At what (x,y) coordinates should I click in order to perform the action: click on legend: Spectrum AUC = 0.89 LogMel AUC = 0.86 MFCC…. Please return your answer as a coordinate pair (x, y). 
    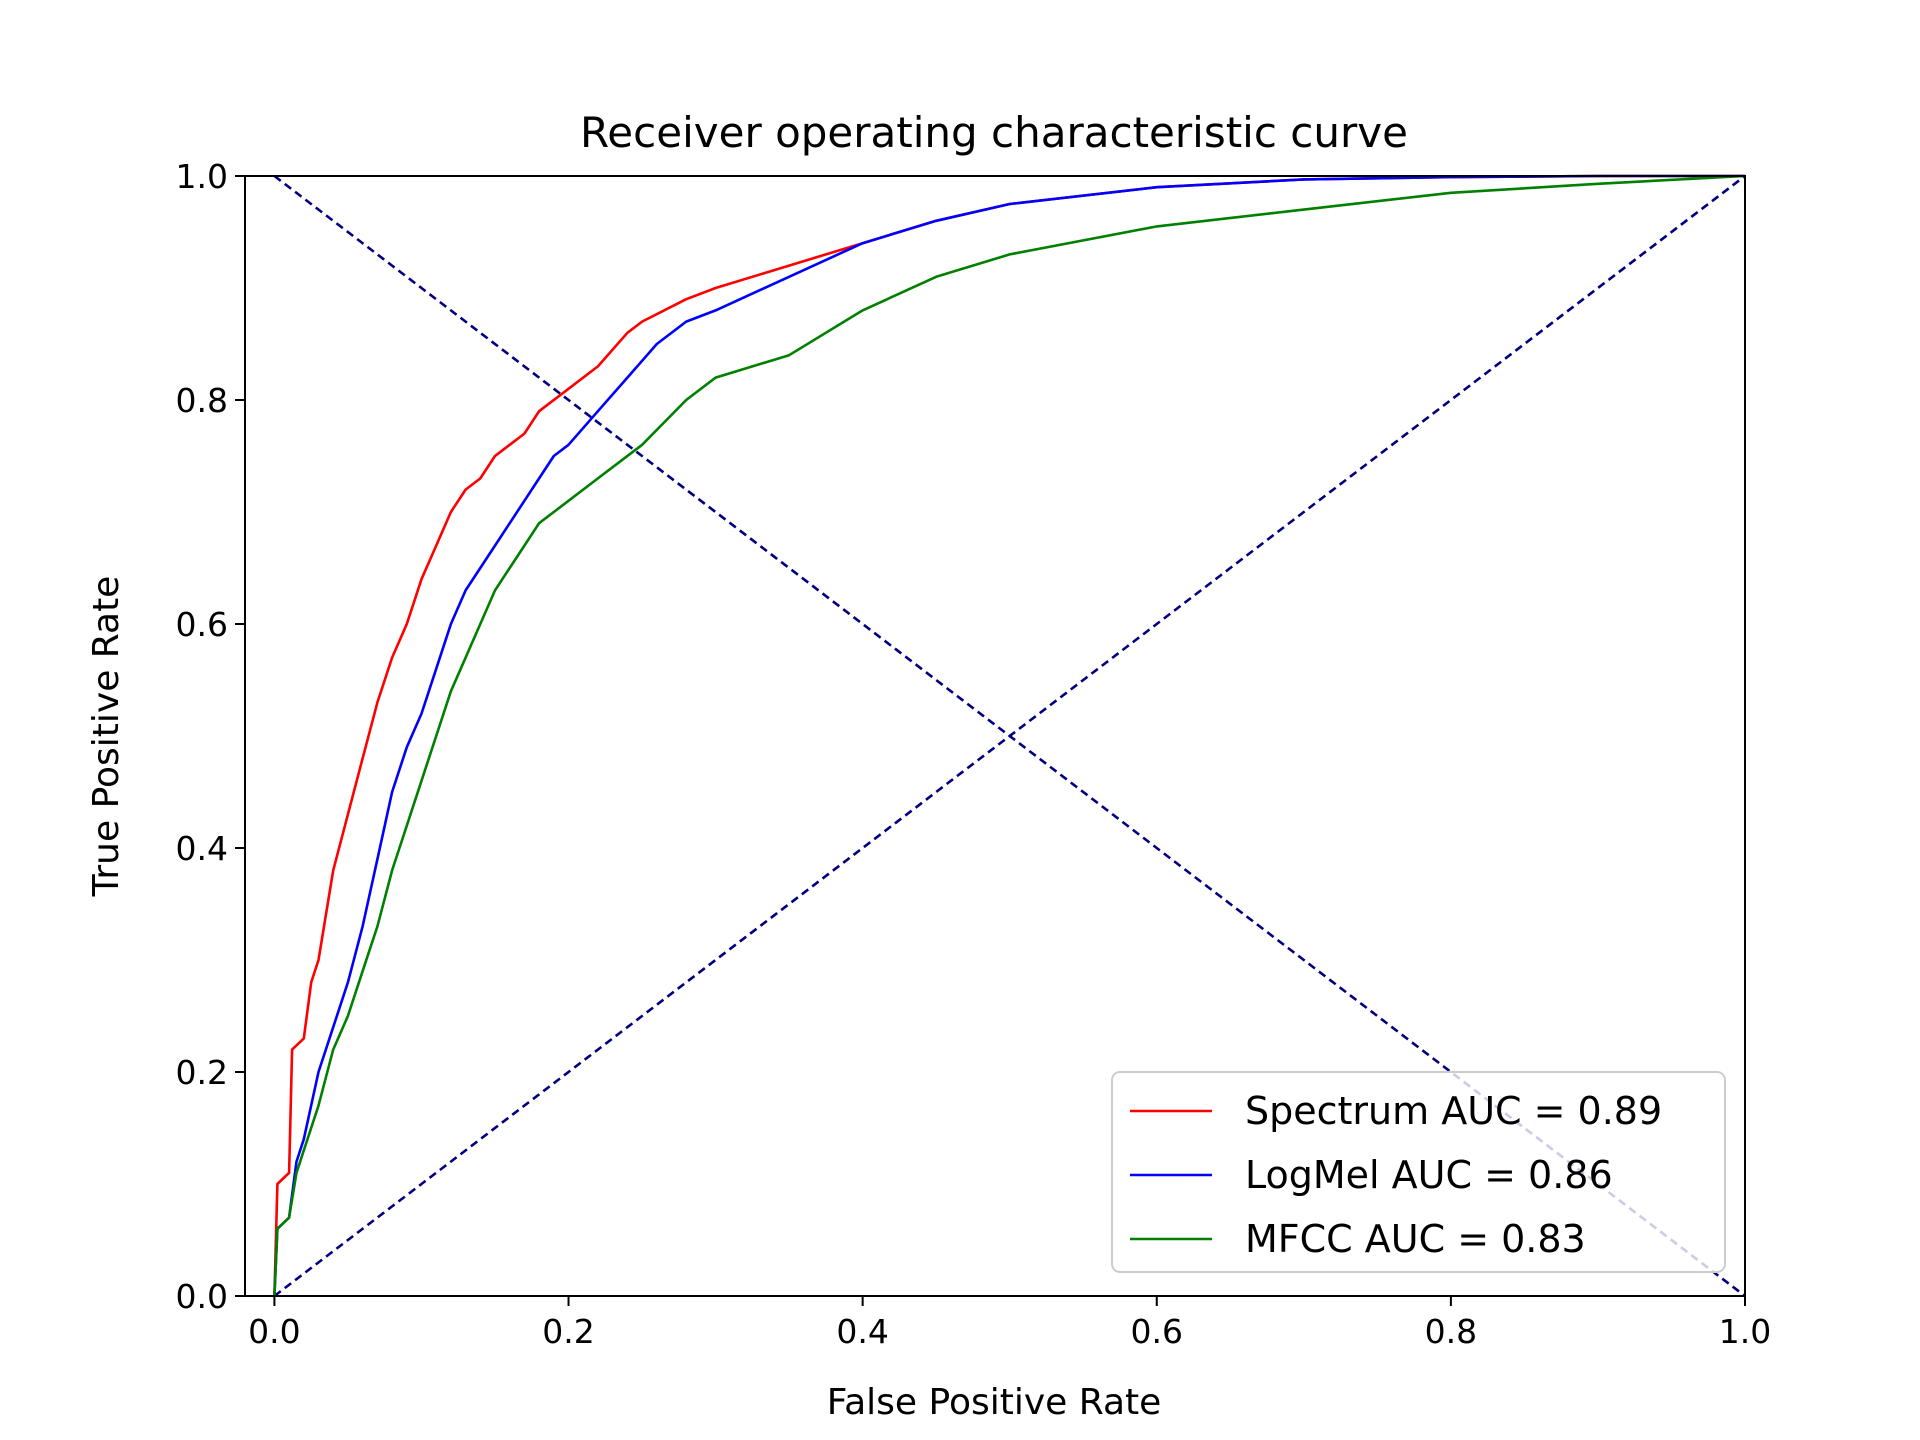
    Looking at the image, I should click on (1418, 1172).